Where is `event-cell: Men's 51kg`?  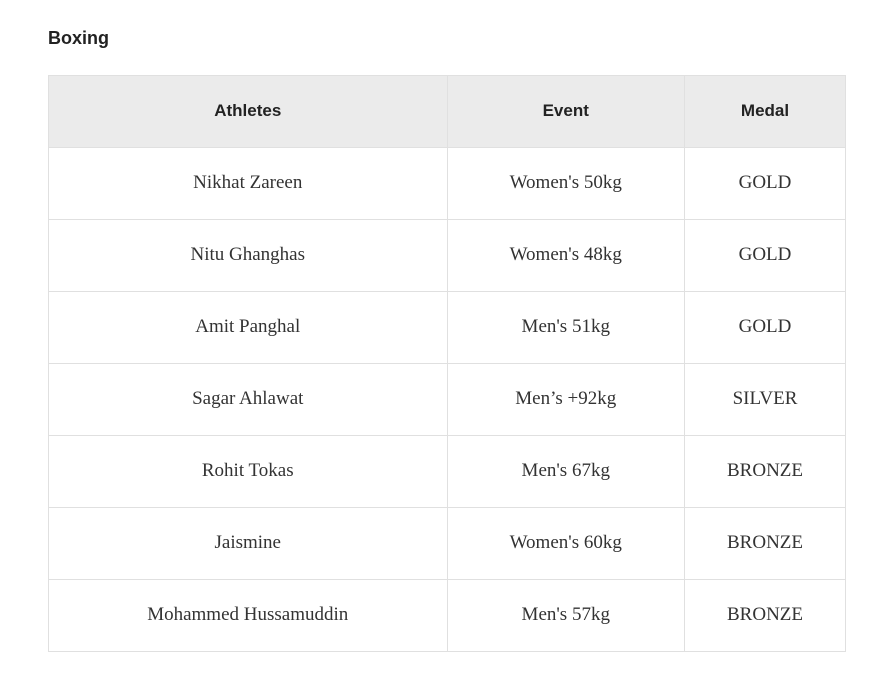 event-cell: Men's 51kg is located at coordinates (565, 327).